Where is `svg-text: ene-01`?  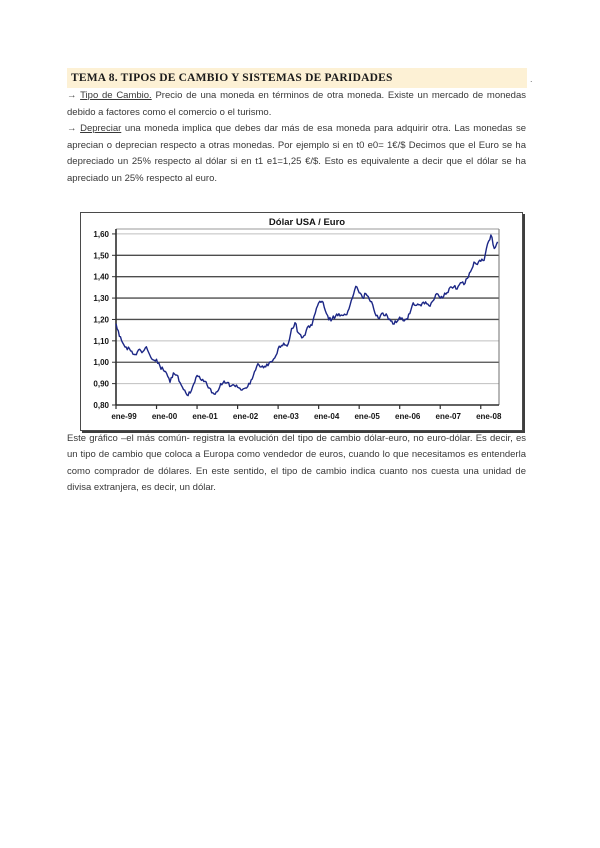
svg-text: ene-01 is located at coordinates (205, 416).